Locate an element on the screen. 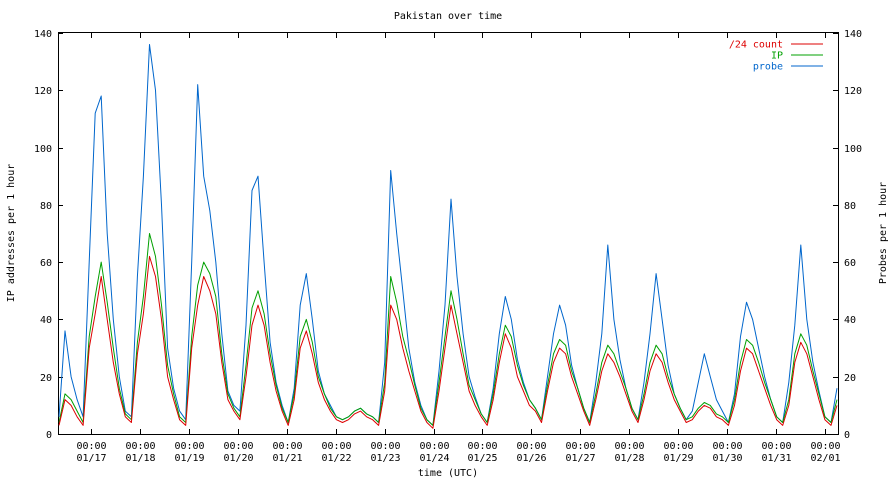 The image size is (896, 480). x-tick-date-label: 01/30 is located at coordinates (727, 458).